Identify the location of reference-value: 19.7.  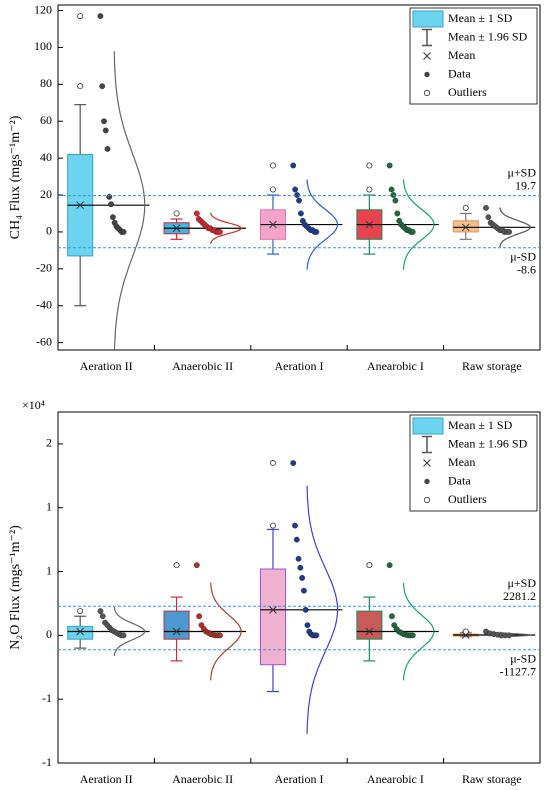
(525, 185).